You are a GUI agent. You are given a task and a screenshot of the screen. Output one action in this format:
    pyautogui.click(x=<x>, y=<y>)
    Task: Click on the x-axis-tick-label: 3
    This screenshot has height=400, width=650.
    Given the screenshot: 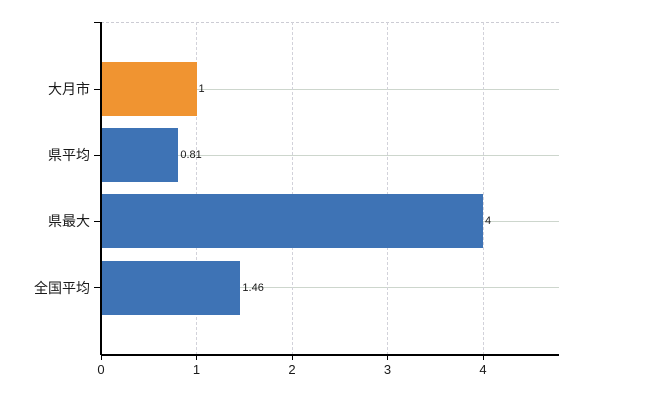 What is the action you would take?
    pyautogui.click(x=387, y=369)
    